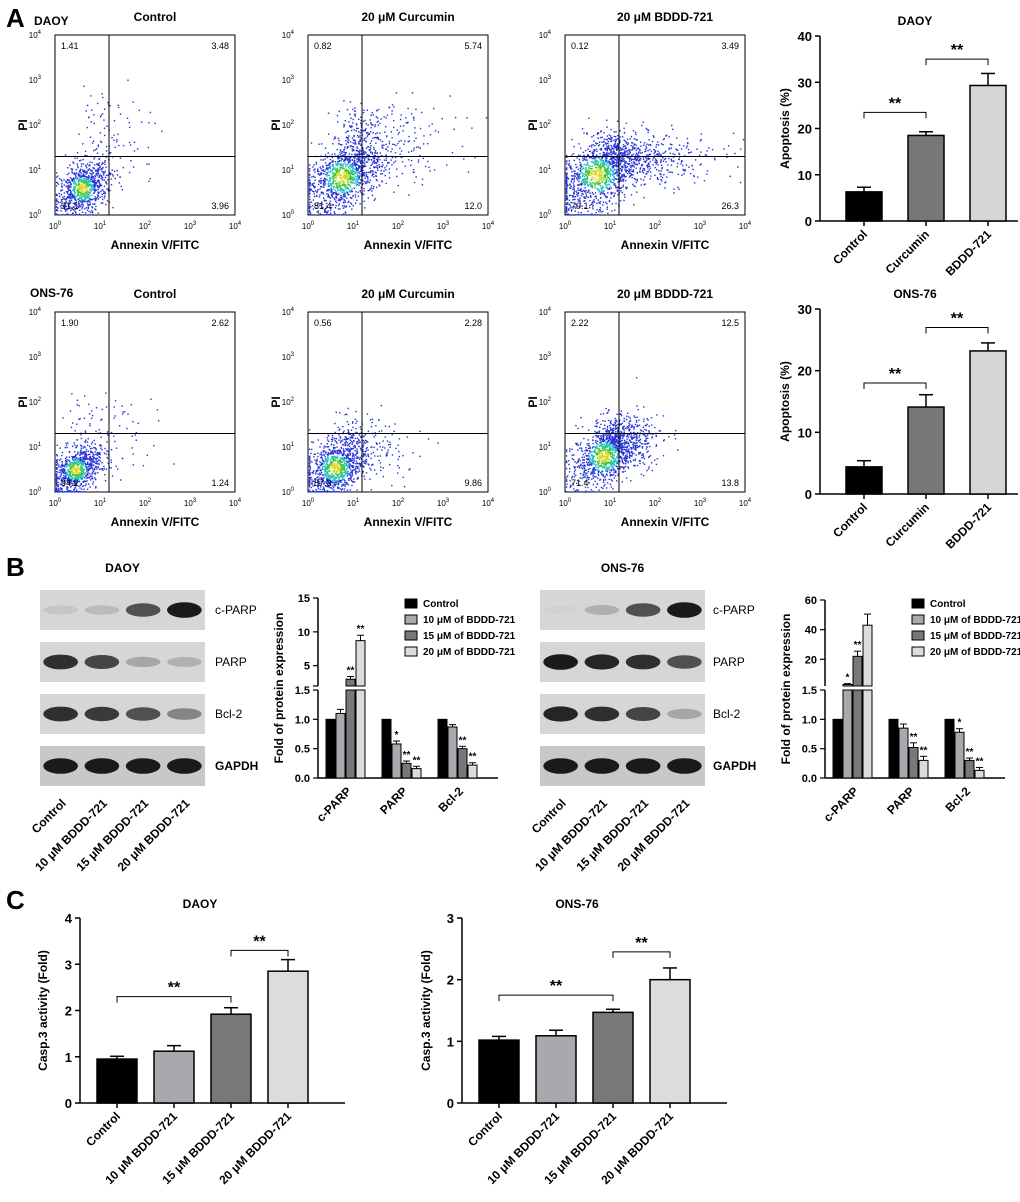 The image size is (1020, 1202). Describe the element at coordinates (40, 213) in the screenshot. I see `flow-y-tick-exp: 0` at that location.